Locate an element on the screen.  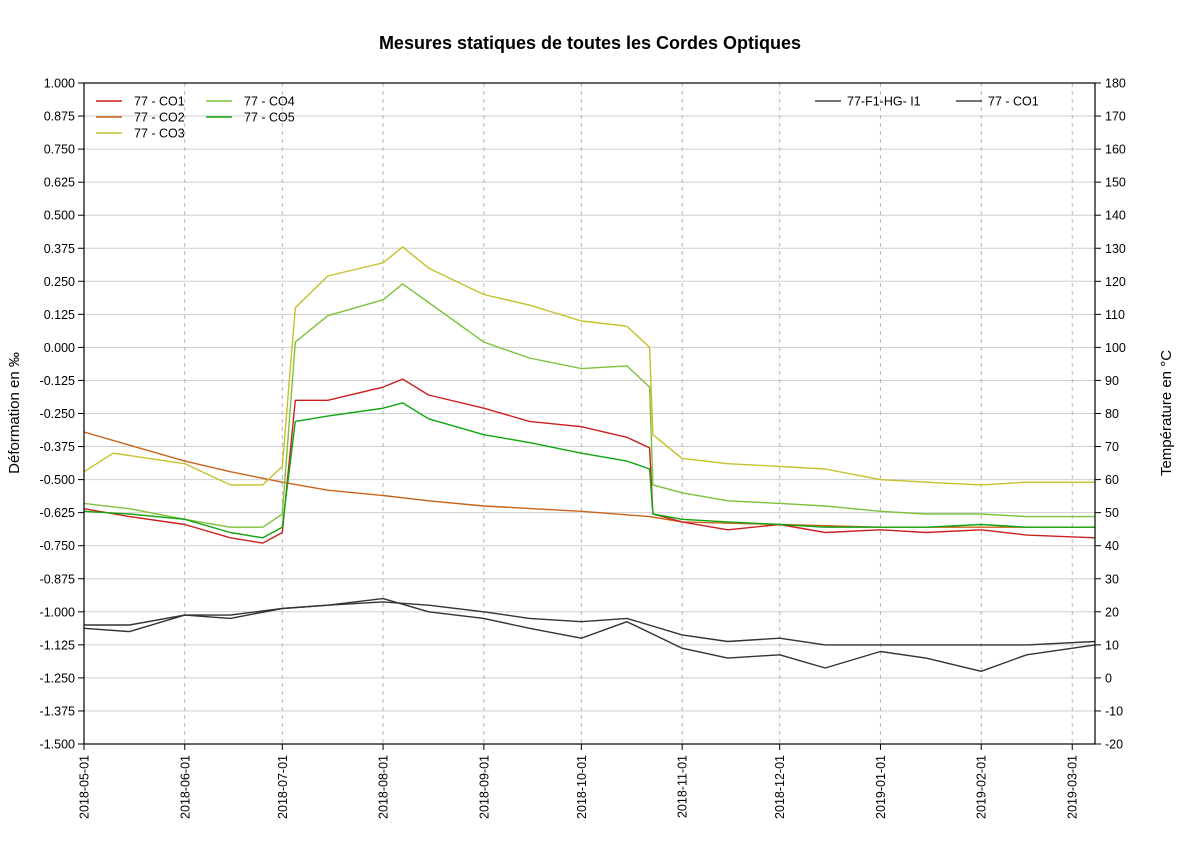
right-tick-label: 40 is located at coordinates (1112, 546).